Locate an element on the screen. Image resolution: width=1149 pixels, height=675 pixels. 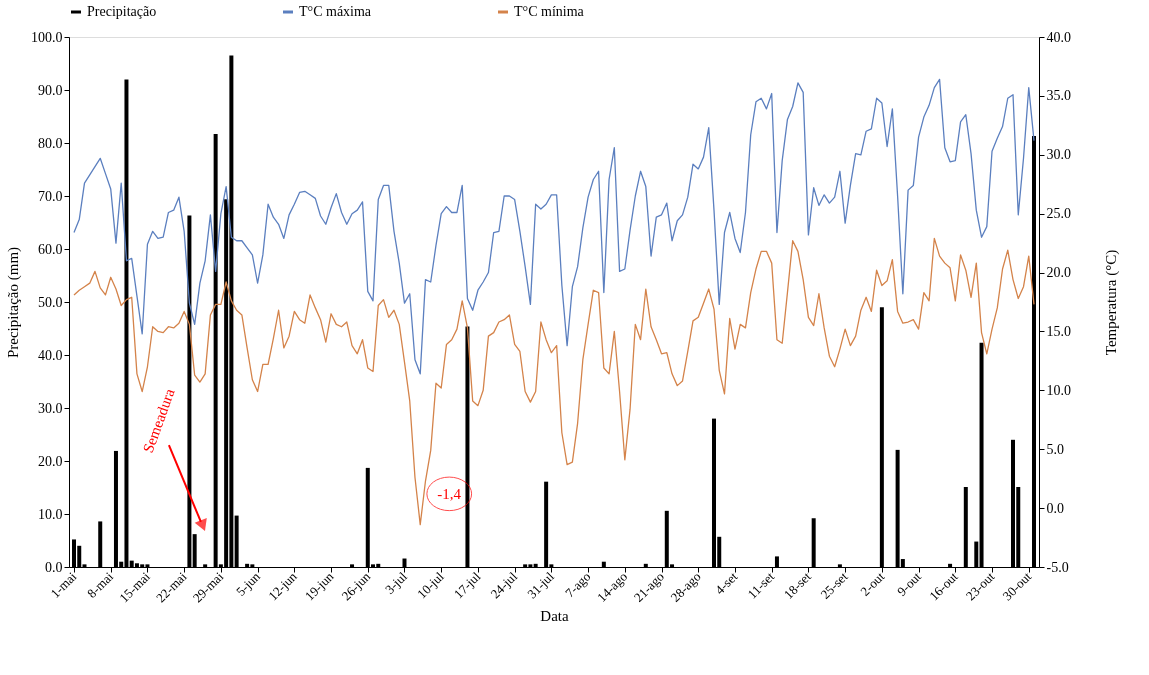
y-tick-label: 80.0 is located at coordinates (50, 143).